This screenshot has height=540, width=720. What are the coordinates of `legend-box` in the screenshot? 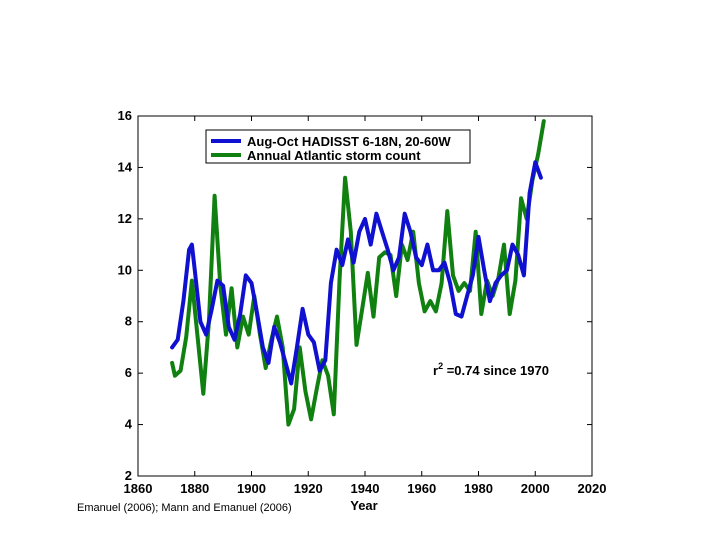 It's located at (338, 146).